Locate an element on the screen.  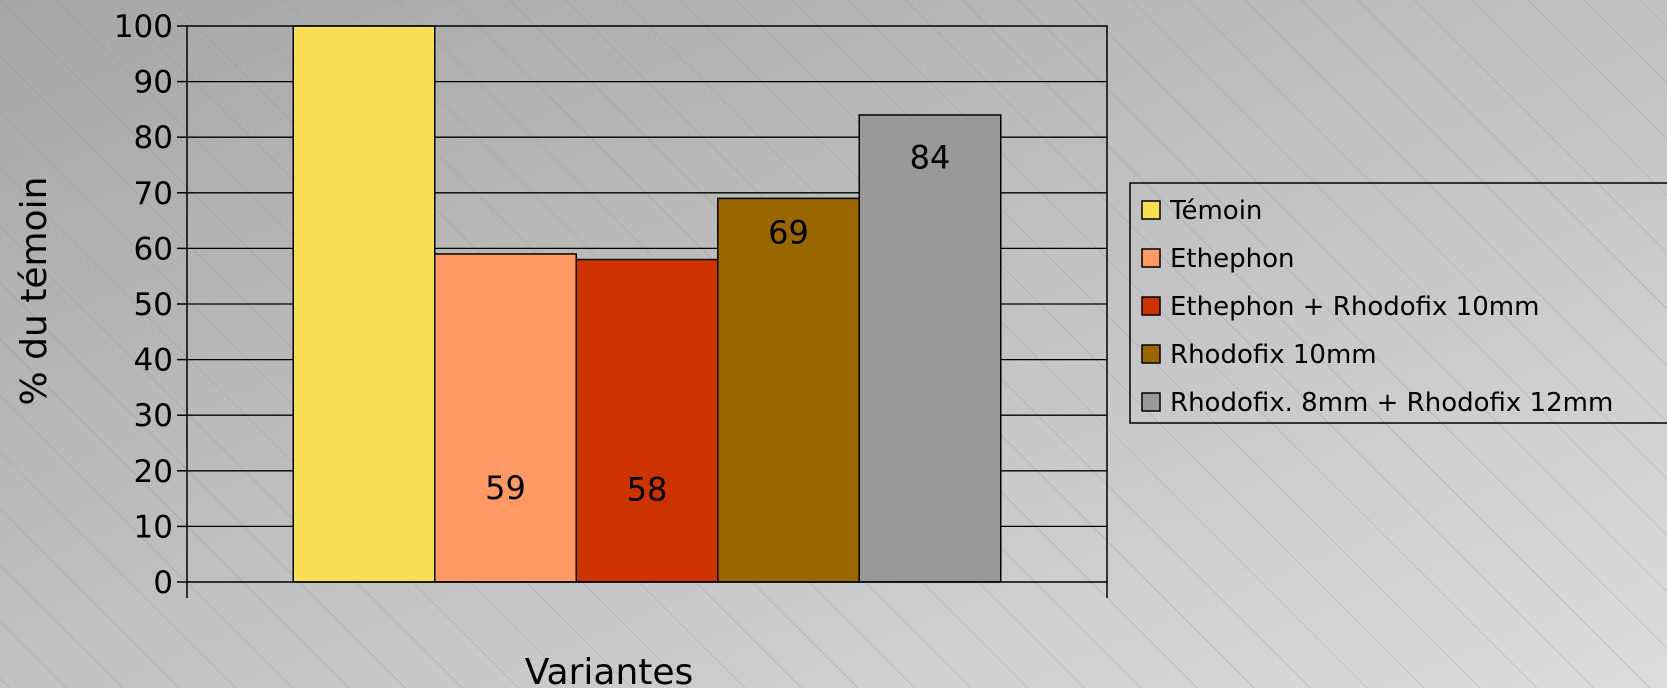
y-tick-label: 0 is located at coordinates (163, 583).